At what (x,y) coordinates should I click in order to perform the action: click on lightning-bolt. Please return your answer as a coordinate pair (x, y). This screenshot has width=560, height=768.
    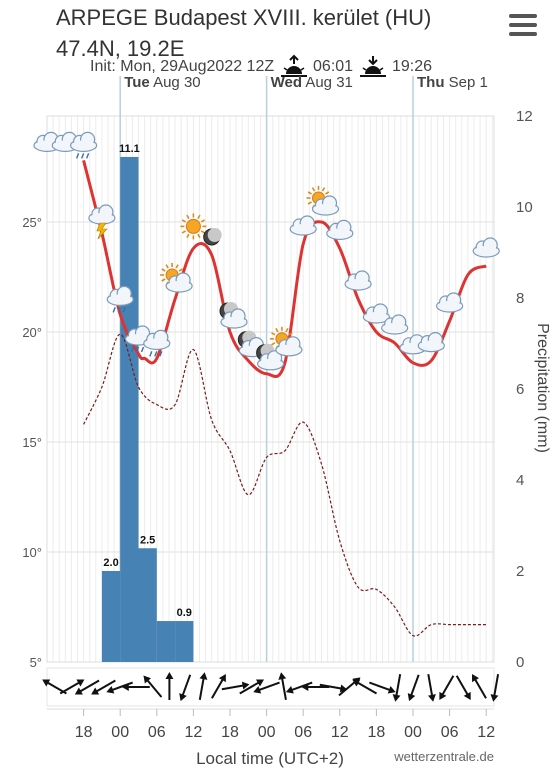
    Looking at the image, I should click on (102, 231).